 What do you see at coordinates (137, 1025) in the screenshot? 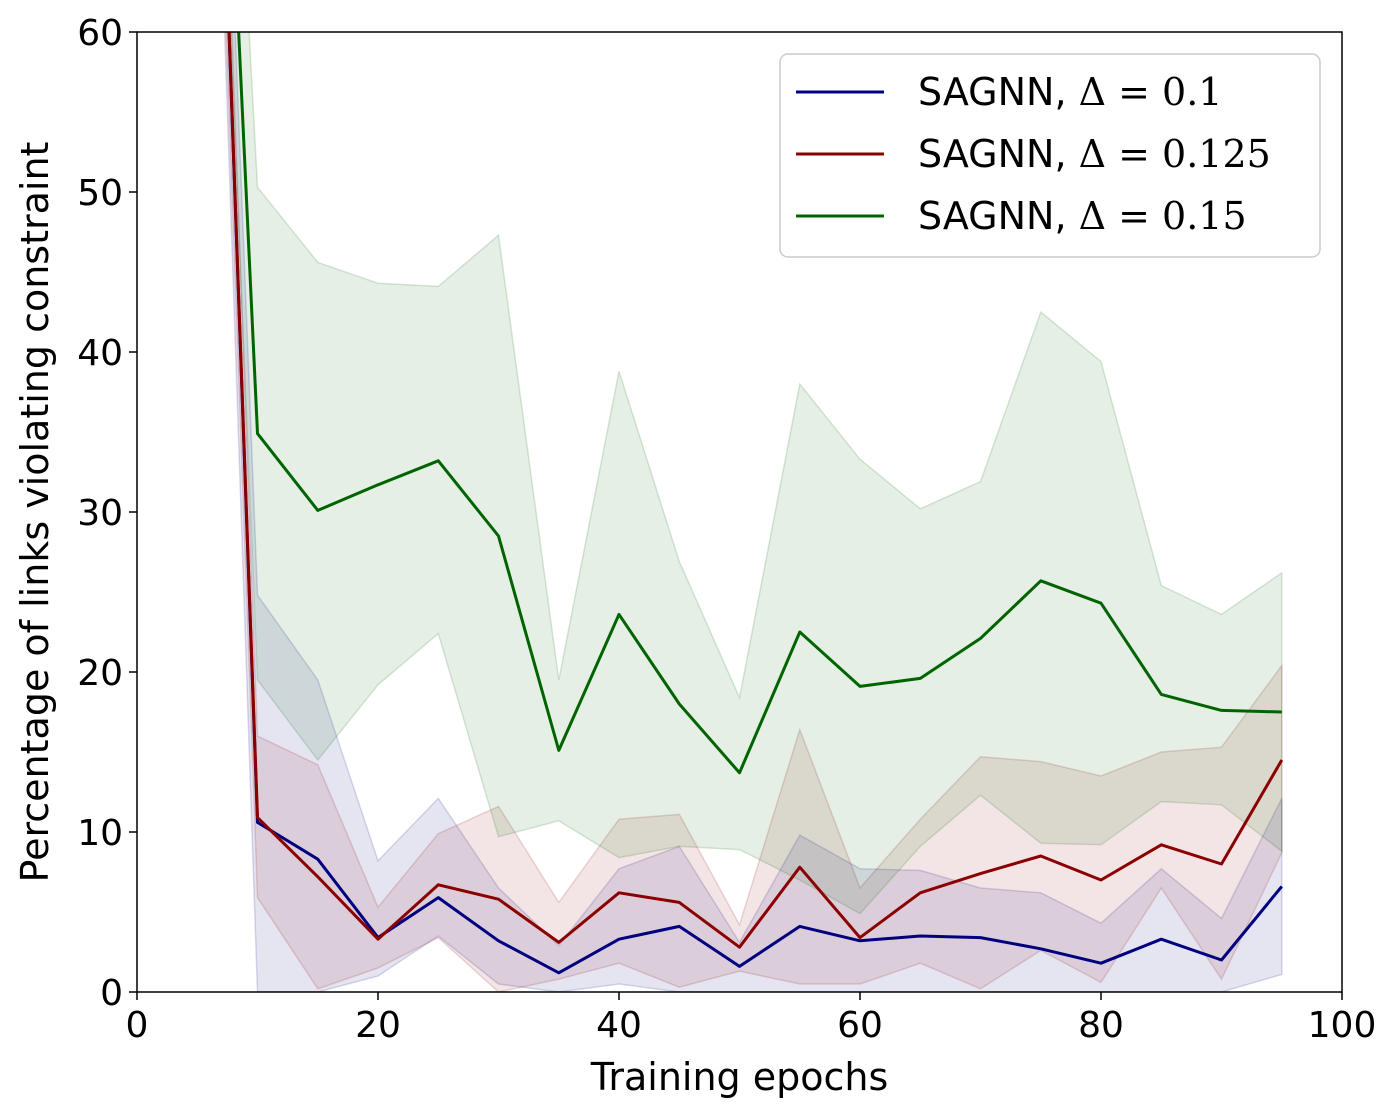
I see `x-tick-label: 0` at bounding box center [137, 1025].